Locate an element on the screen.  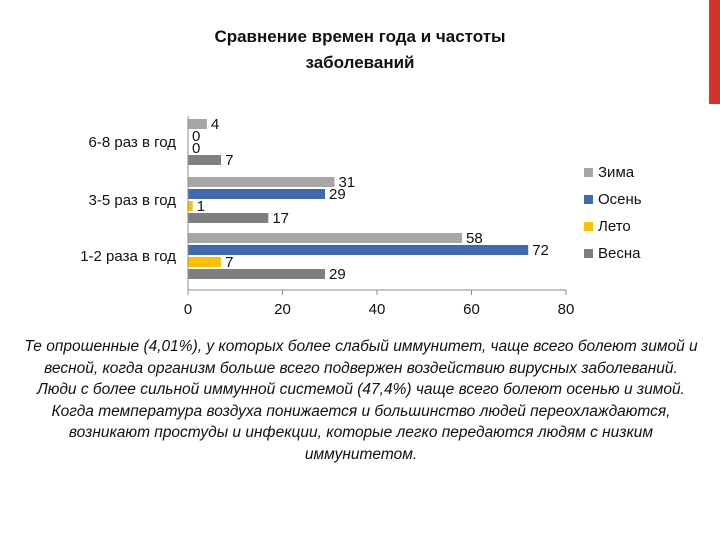
category-label: 6-8 раз в год is located at coordinates (133, 142).